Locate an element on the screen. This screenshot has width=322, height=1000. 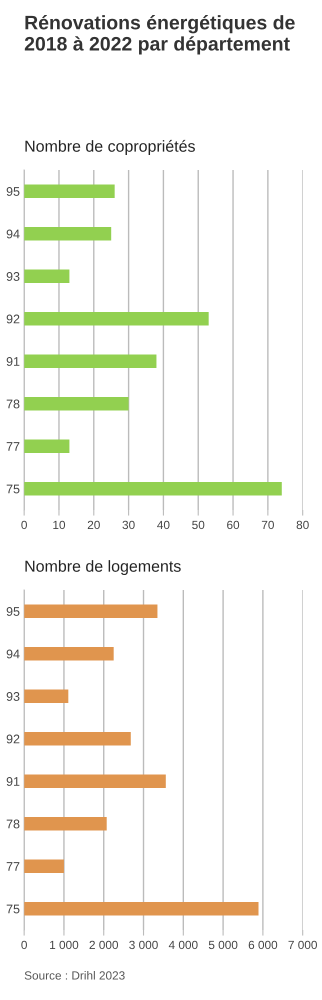
x-tick-label: 80 is located at coordinates (302, 525).